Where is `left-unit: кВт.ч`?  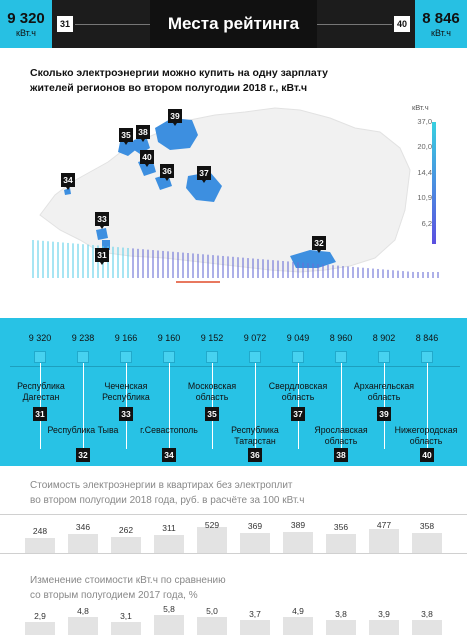
left-unit: кВт.ч is located at coordinates (26, 33).